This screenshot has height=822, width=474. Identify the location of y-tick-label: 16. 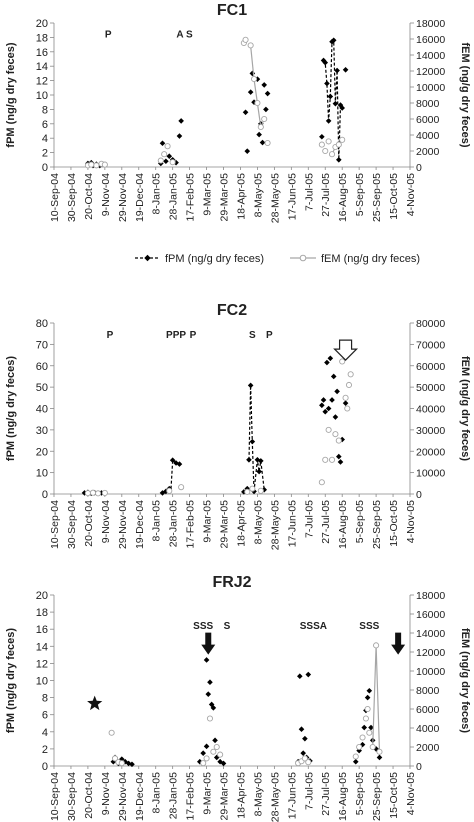
(42, 630).